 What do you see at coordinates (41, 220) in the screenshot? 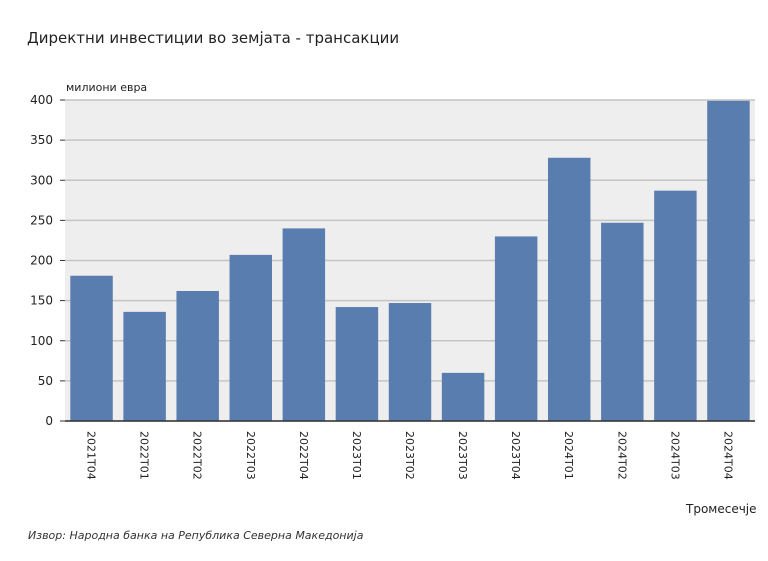
I see `y-tick-label: 250` at bounding box center [41, 220].